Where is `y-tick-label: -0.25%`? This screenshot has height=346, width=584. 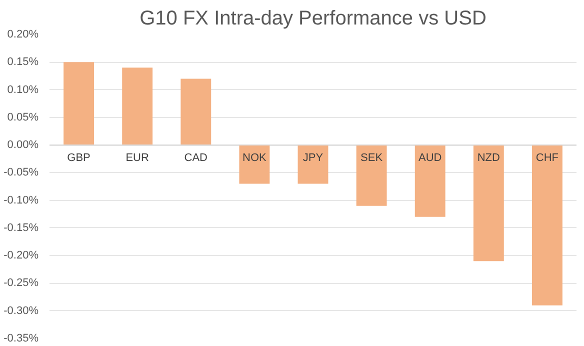
y-tick-label: -0.25% is located at coordinates (21, 283).